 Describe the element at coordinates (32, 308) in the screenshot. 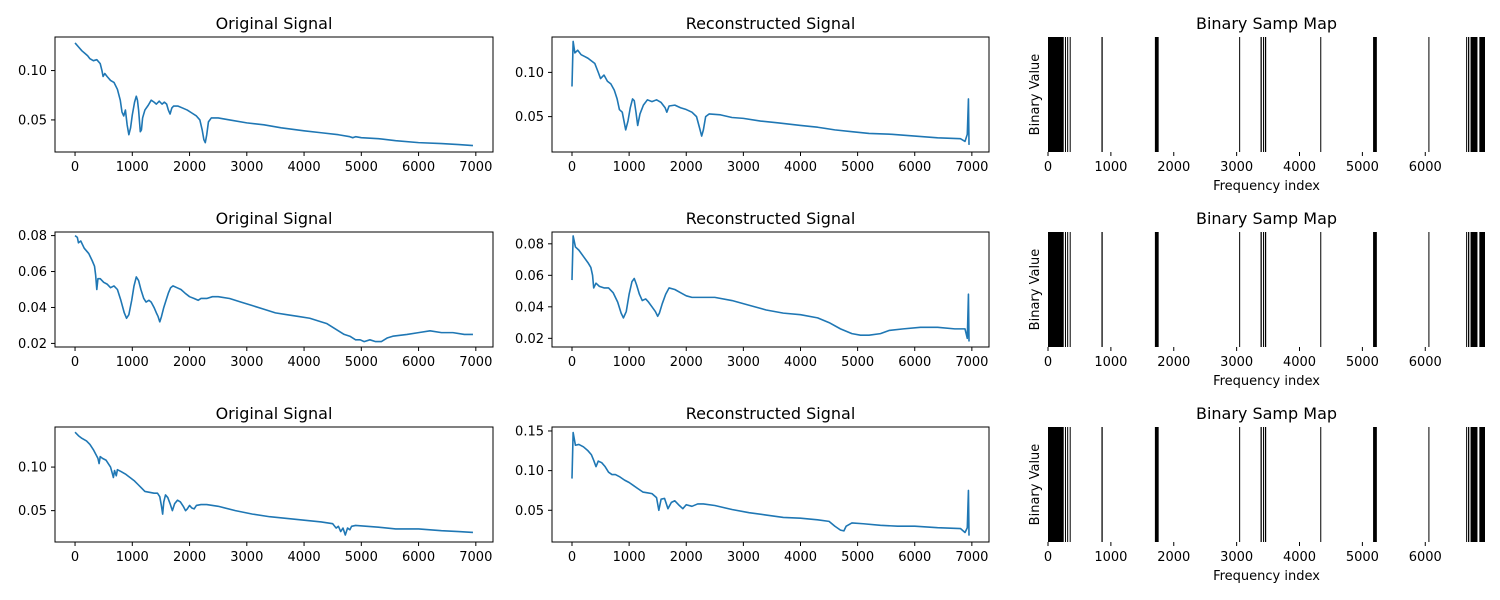

I see `y-tick-label: 0.04` at that location.